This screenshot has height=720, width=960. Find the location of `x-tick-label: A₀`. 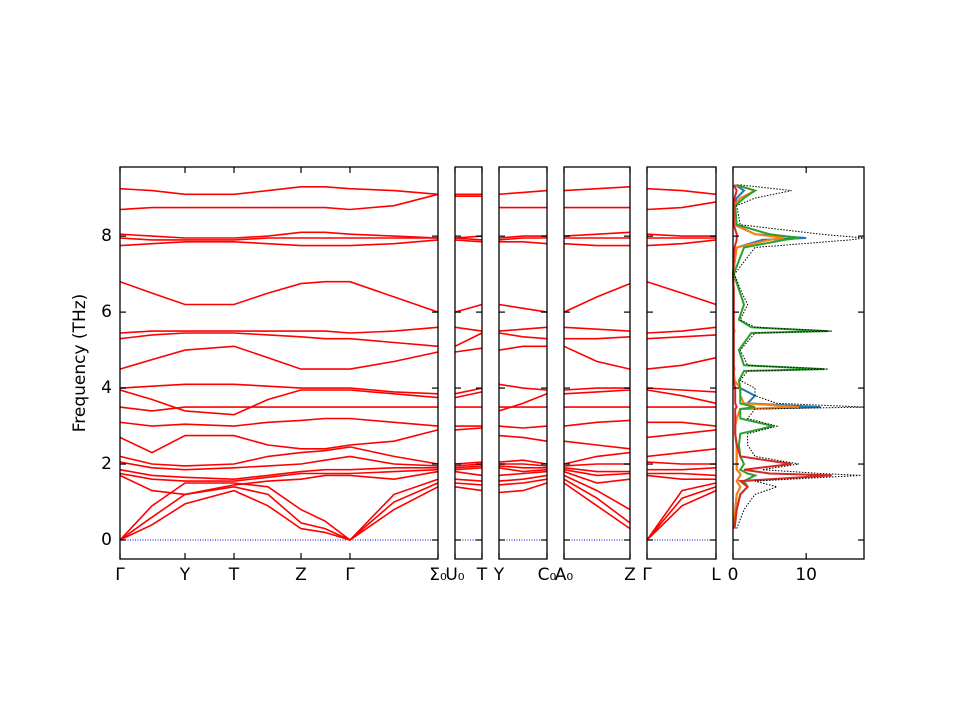

x-tick-label: A₀ is located at coordinates (564, 575).